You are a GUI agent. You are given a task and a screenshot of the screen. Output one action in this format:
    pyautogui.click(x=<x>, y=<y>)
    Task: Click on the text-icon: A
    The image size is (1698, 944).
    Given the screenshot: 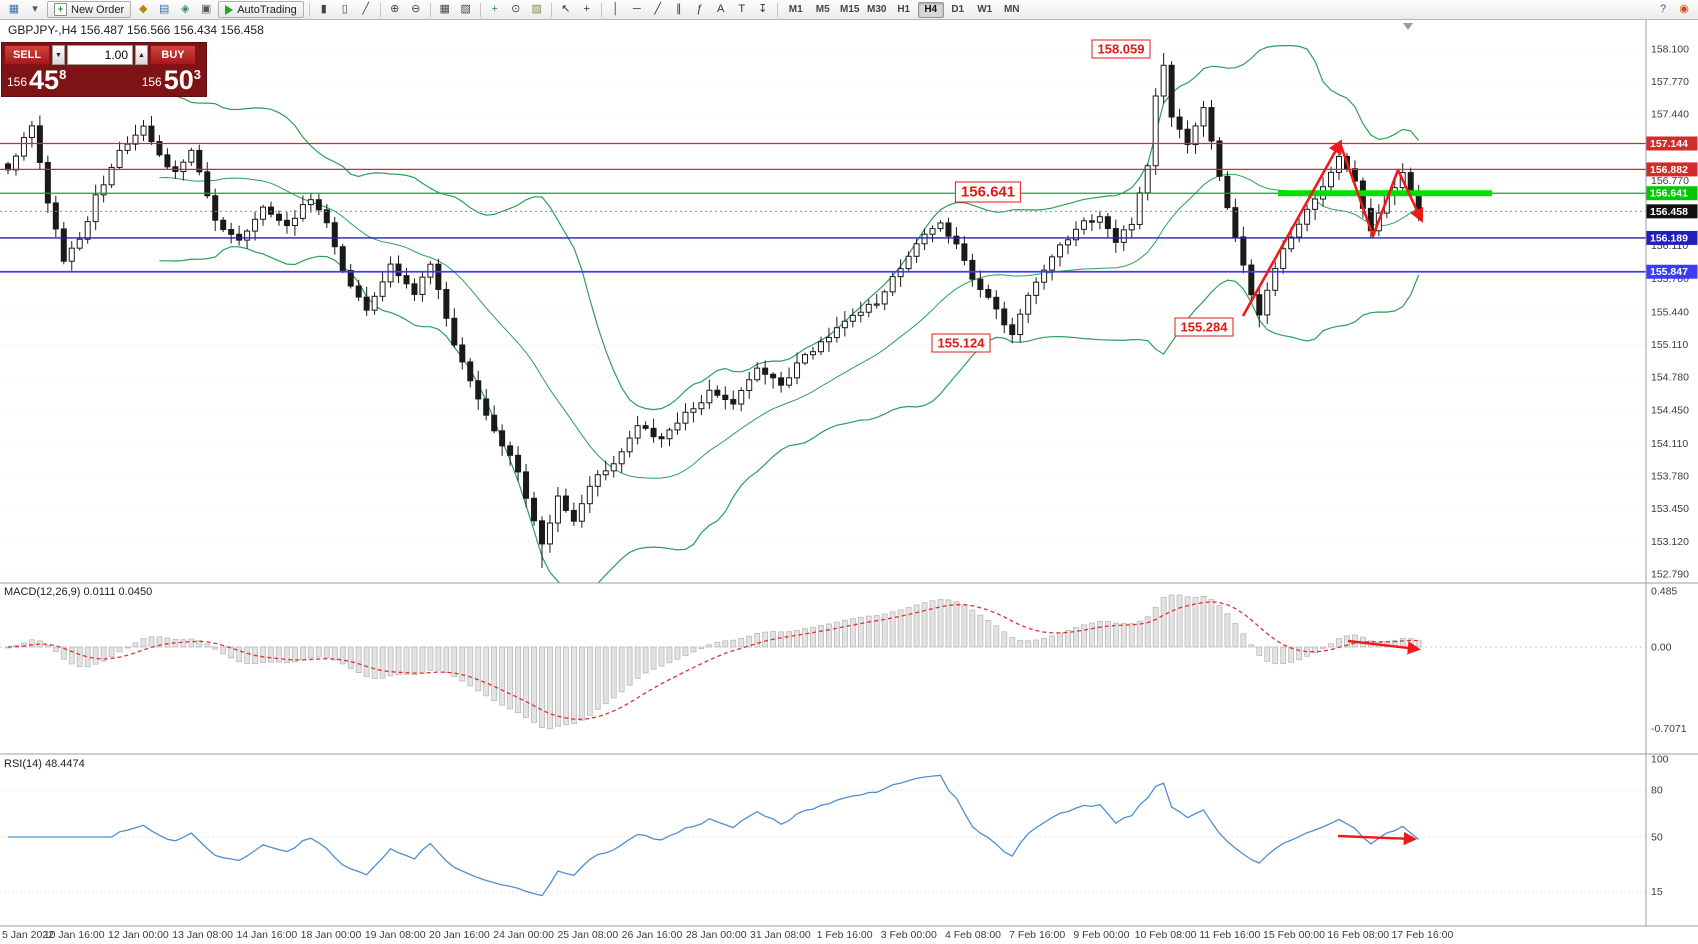 What is the action you would take?
    pyautogui.click(x=721, y=9)
    